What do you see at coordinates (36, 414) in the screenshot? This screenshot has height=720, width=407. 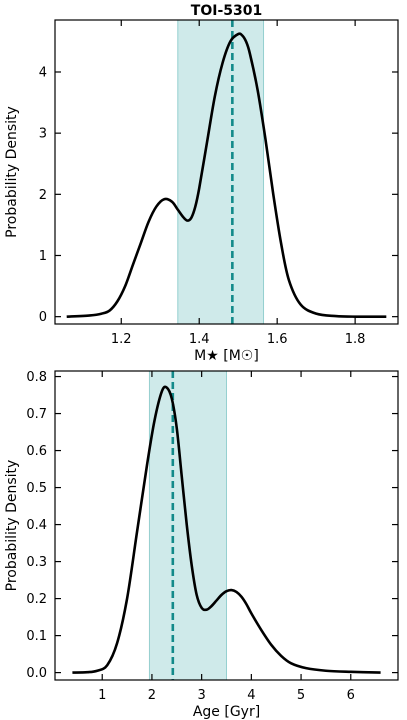 I see `y-tick-label: 0.7` at bounding box center [36, 414].